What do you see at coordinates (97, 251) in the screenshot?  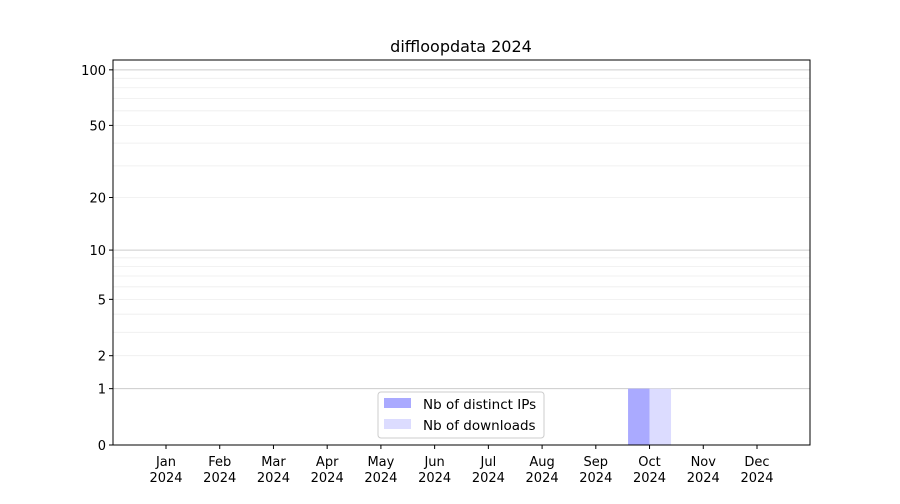 I see `y-tick-label: 10` at bounding box center [97, 251].